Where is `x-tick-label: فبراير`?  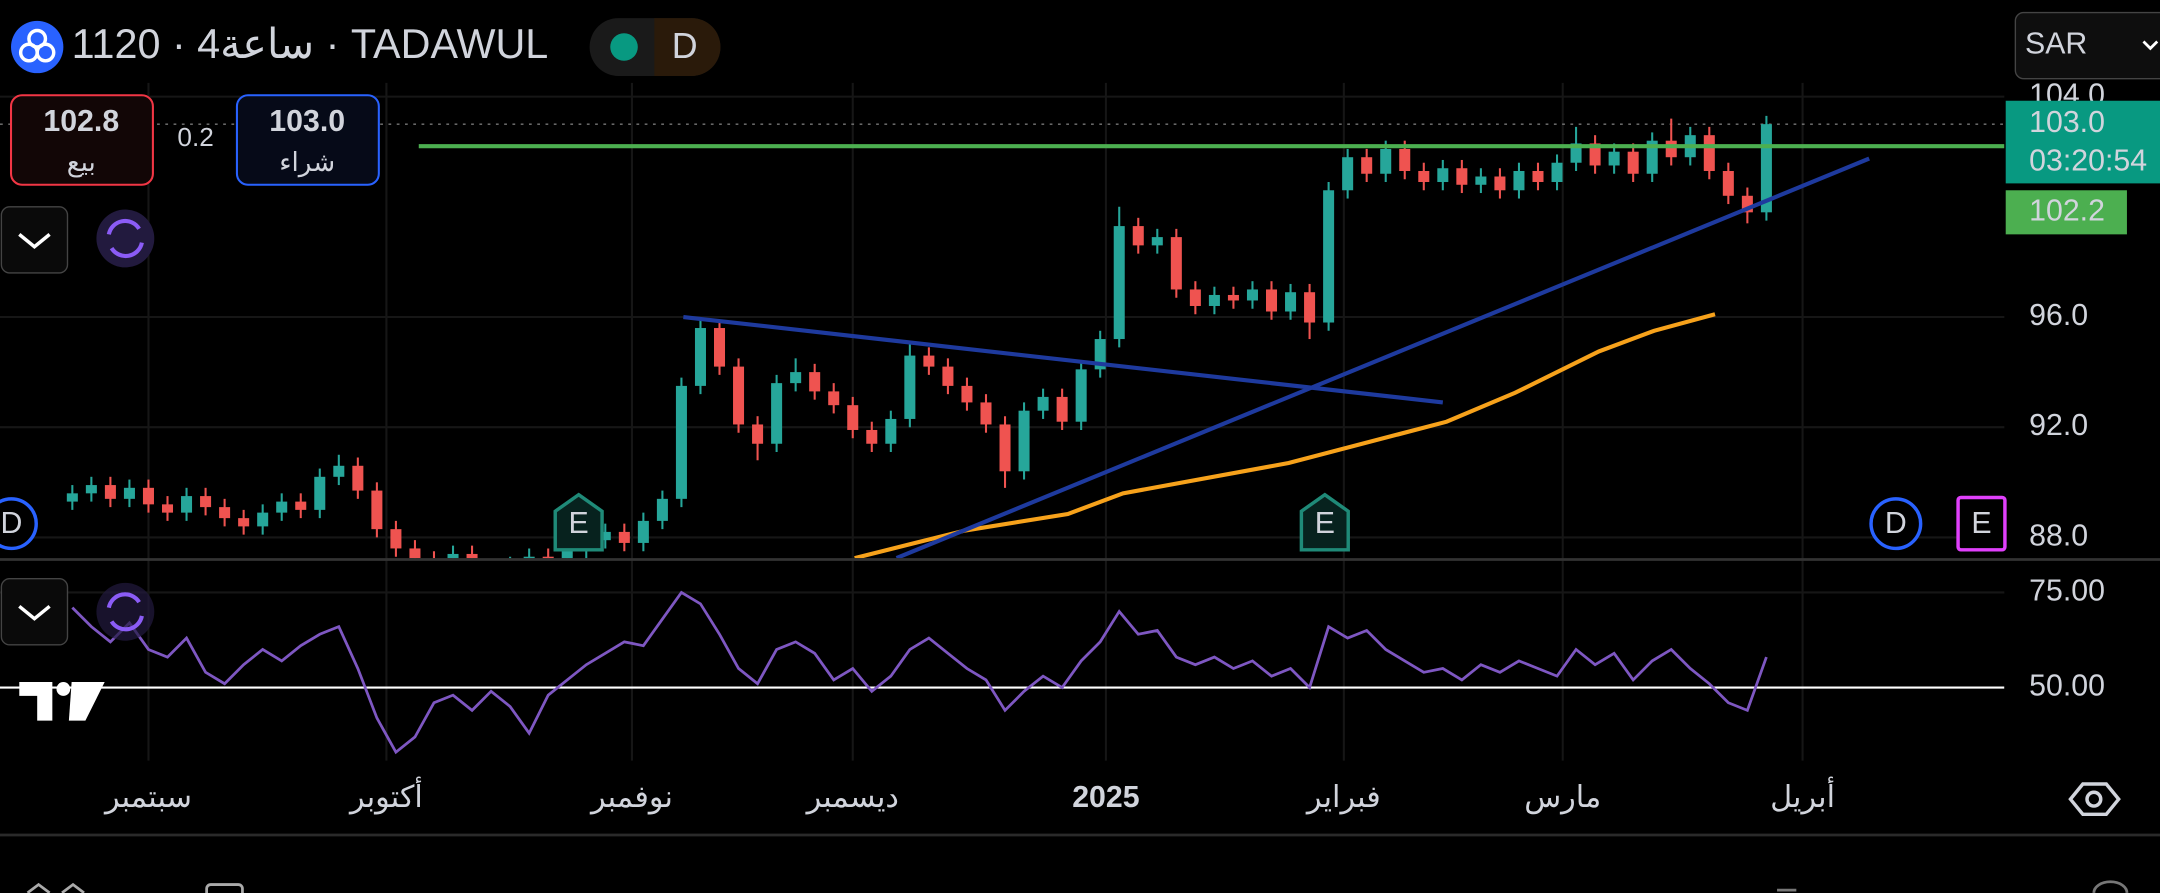 x-tick-label: فبراير is located at coordinates (1343, 798).